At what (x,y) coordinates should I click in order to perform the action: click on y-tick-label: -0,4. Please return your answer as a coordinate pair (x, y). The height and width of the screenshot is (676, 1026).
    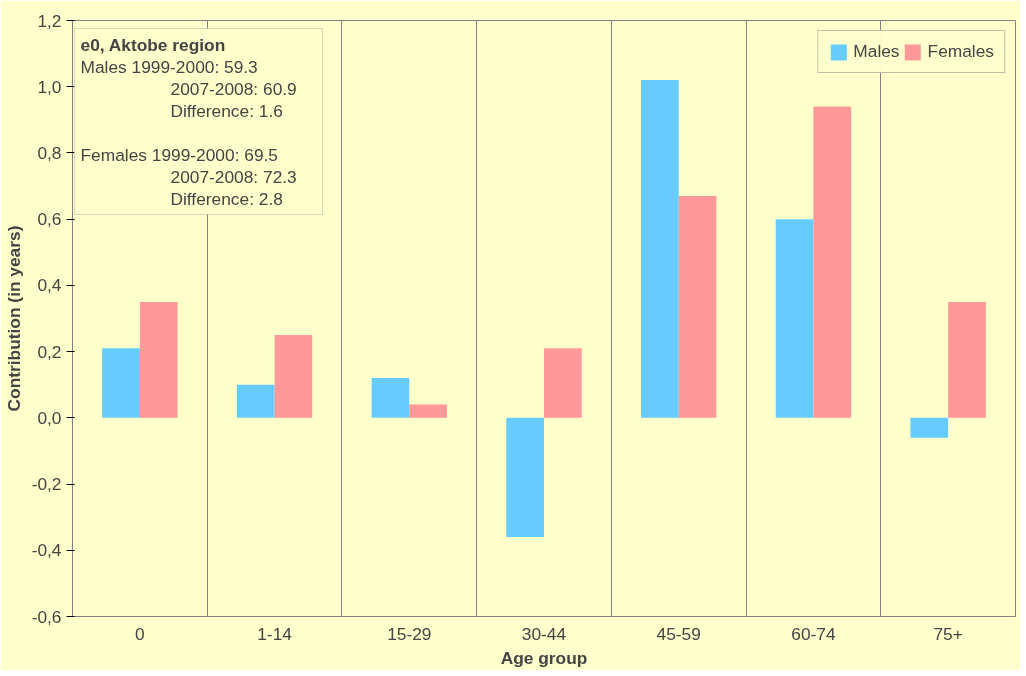
    Looking at the image, I should click on (46, 550).